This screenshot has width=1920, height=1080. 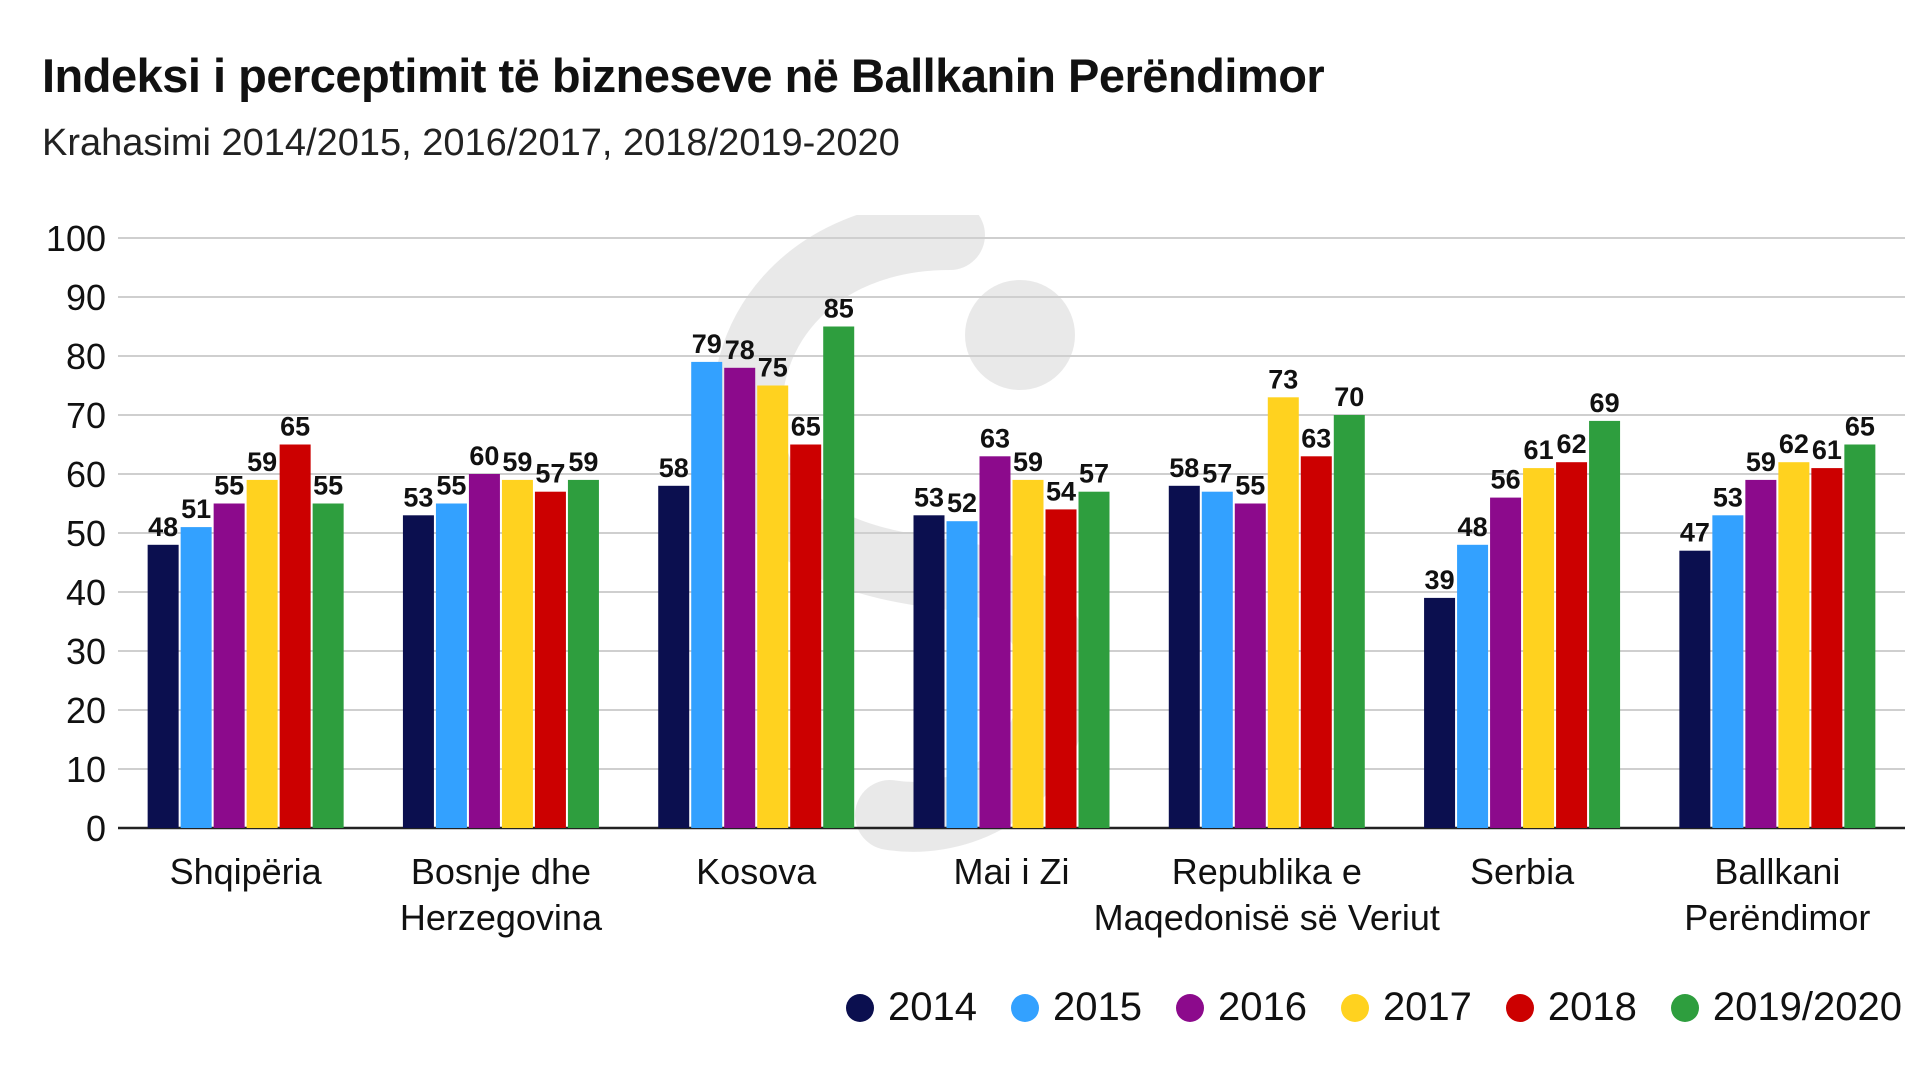 I want to click on x-tick-label: Bosnje dhe, so click(x=501, y=871).